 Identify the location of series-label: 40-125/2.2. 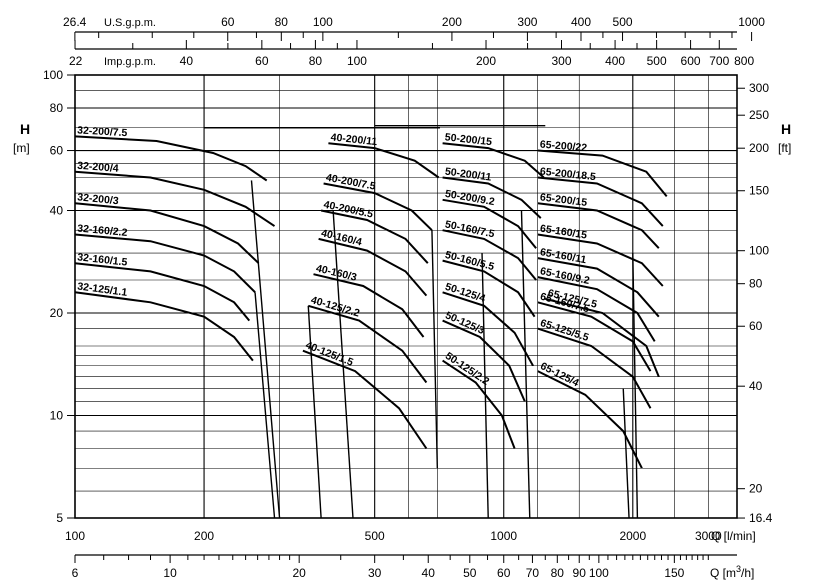
(335, 307).